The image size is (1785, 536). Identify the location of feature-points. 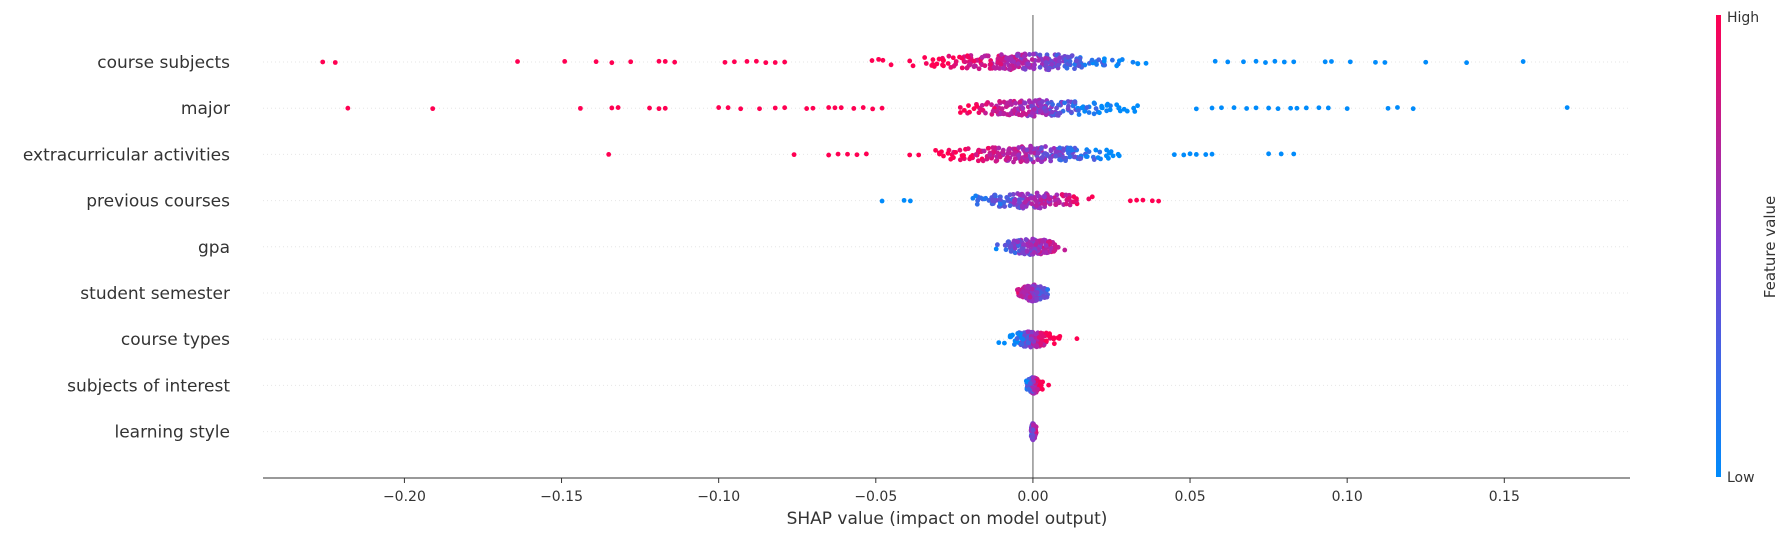
(1033, 293).